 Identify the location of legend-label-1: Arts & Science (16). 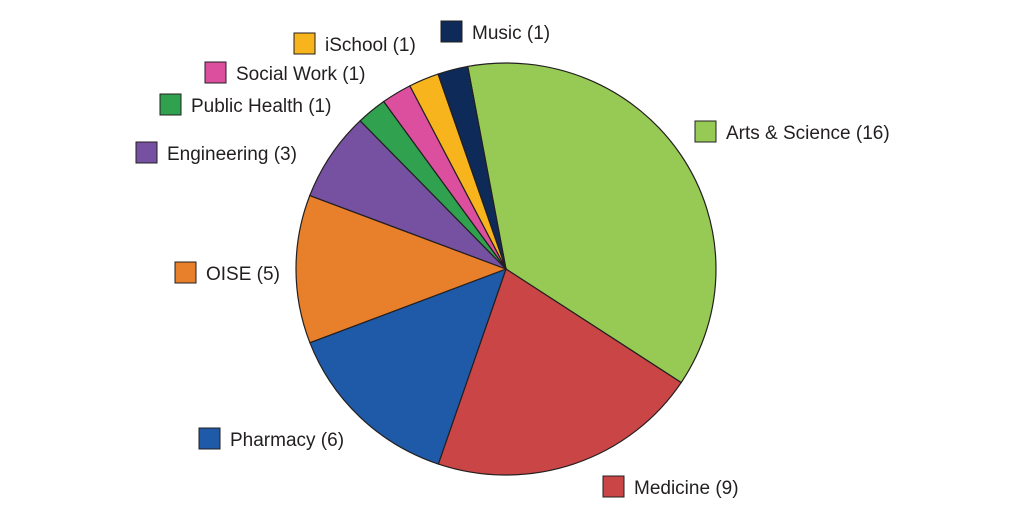
(808, 133).